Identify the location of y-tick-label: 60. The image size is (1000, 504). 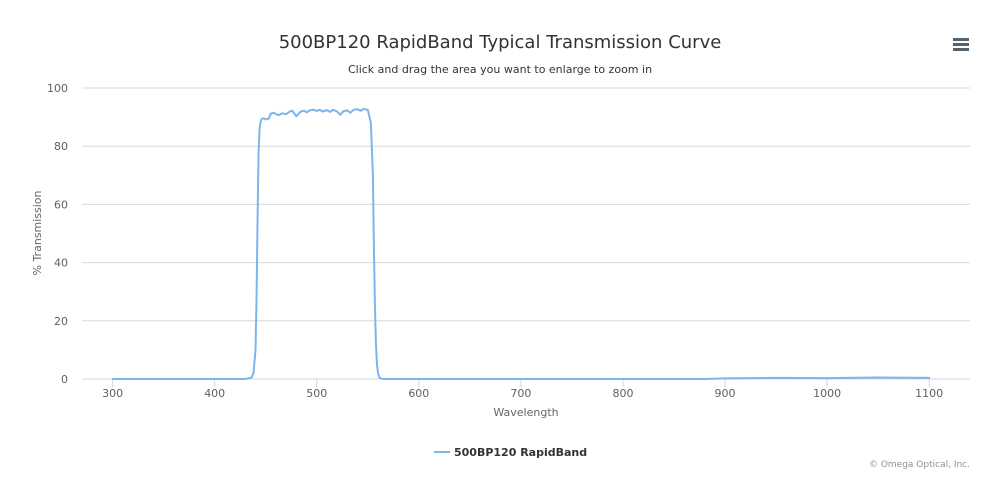
(61, 204).